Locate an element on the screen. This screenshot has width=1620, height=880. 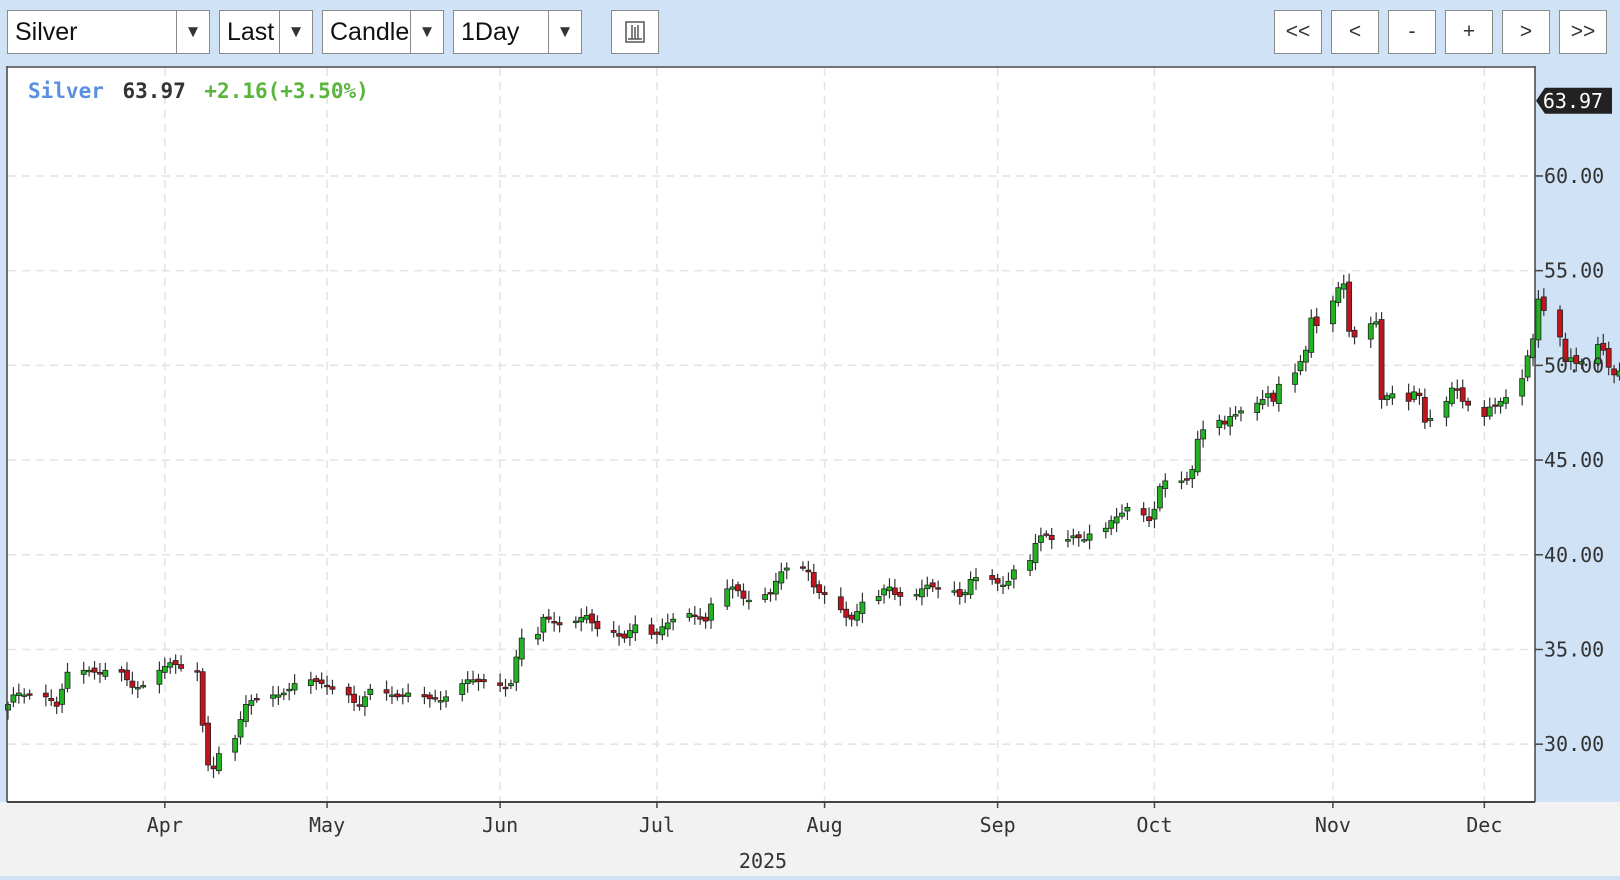
y-tick-label-4: 50.00 is located at coordinates (1574, 365).